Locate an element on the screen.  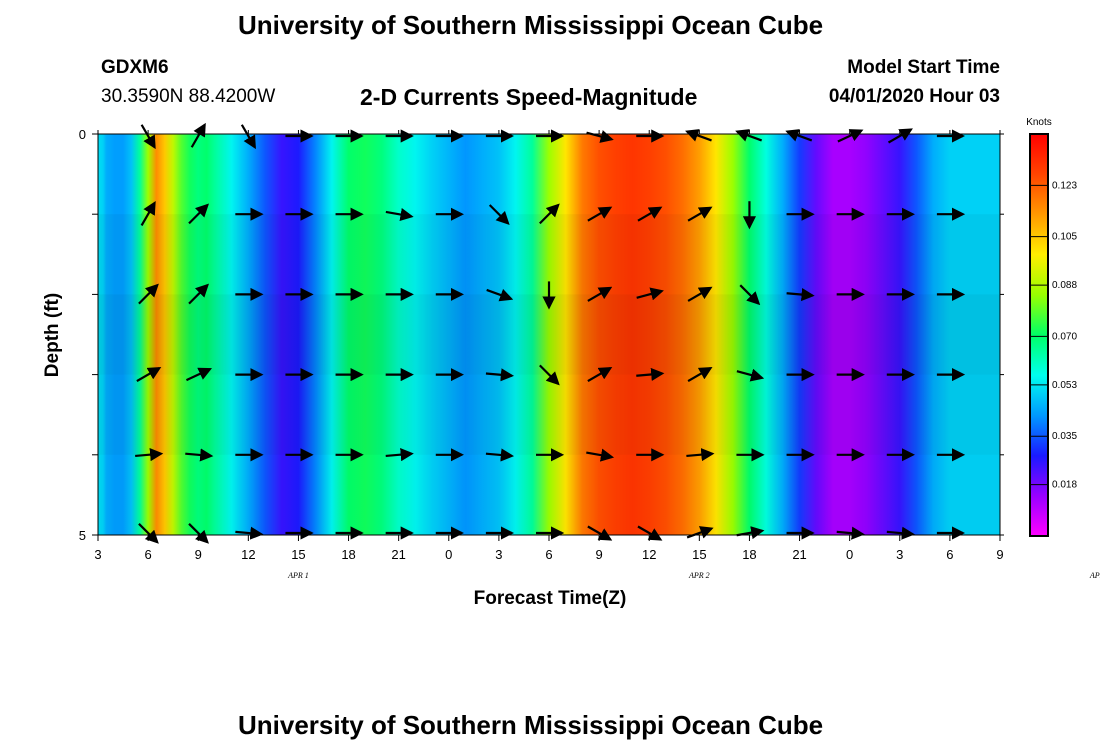
model-start-label: Model Start Time is located at coordinates (923, 67).